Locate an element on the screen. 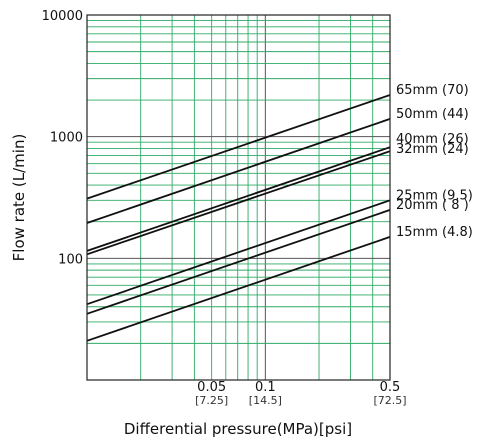 The height and width of the screenshot is (444, 488). x-tick-label: 0.5 is located at coordinates (390, 387).